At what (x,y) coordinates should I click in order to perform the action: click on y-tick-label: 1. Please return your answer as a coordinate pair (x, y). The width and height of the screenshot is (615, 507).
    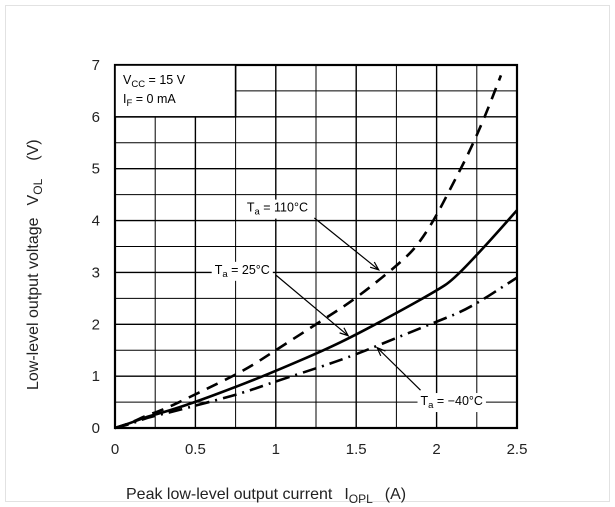
    Looking at the image, I should click on (96, 376).